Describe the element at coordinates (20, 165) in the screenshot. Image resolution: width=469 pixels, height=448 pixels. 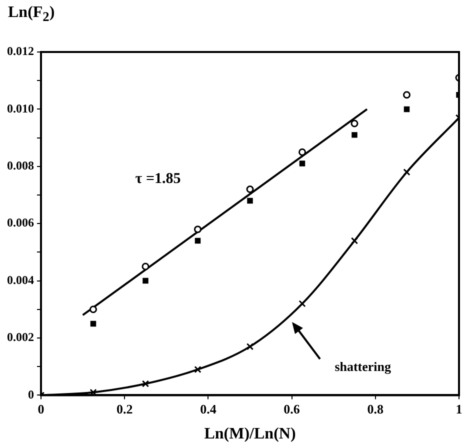
I see `y-tick-label: 0.008` at that location.